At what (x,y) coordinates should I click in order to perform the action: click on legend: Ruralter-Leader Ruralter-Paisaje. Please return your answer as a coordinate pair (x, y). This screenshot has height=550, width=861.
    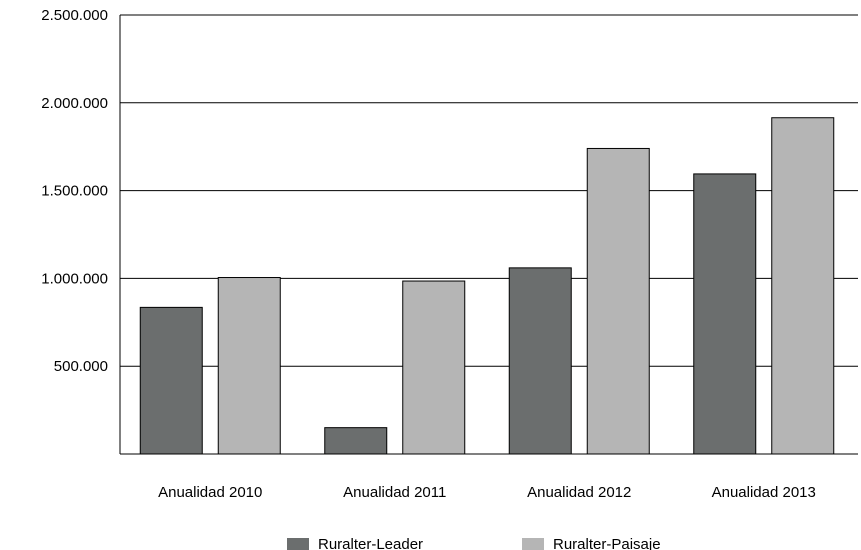
    Looking at the image, I should click on (474, 543).